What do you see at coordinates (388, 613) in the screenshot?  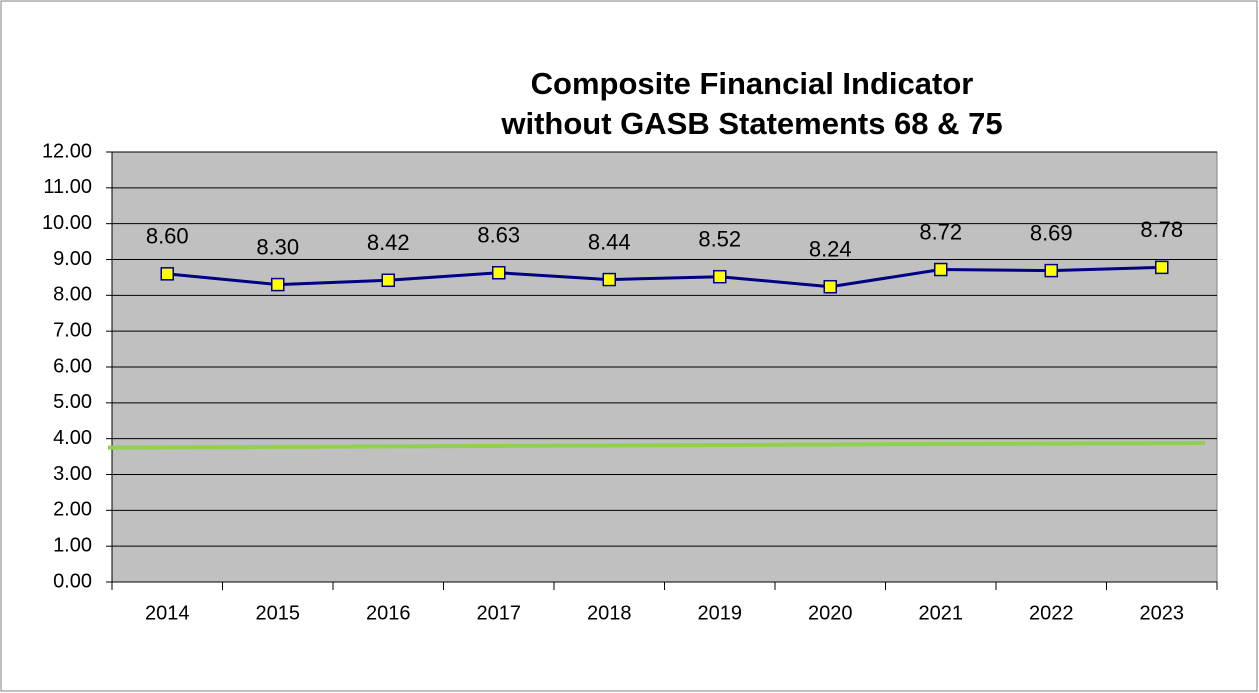 I see `x-tick-label: 2016` at bounding box center [388, 613].